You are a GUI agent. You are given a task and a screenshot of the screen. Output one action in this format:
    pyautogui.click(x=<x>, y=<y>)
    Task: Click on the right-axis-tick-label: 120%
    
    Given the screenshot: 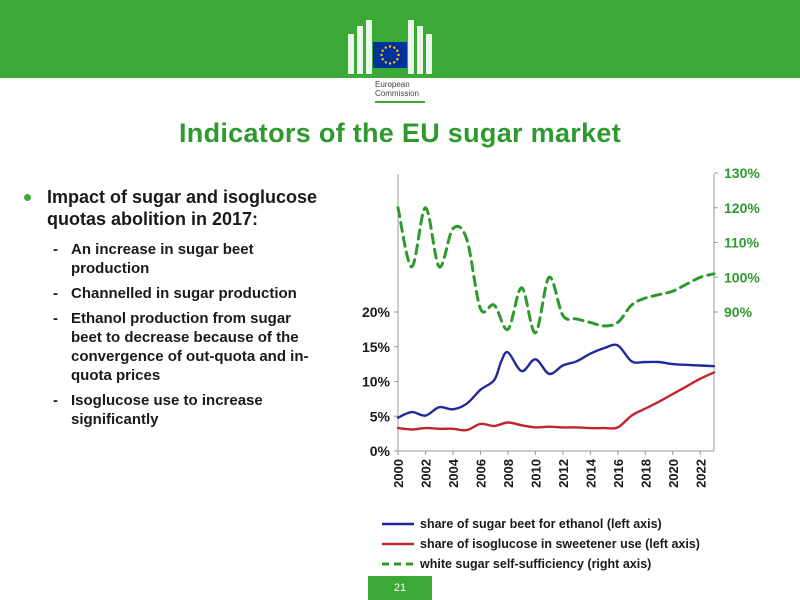 What is the action you would take?
    pyautogui.click(x=742, y=208)
    